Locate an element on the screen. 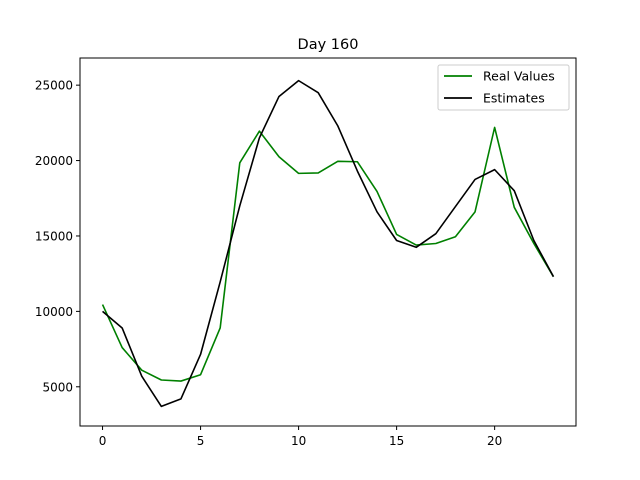  legend-label: Estimates is located at coordinates (514, 98).